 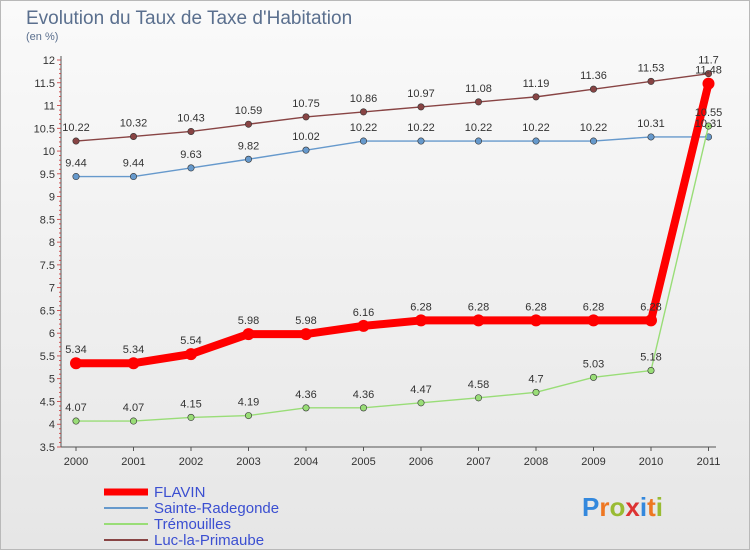 I want to click on data-label: 5.98, so click(x=248, y=321).